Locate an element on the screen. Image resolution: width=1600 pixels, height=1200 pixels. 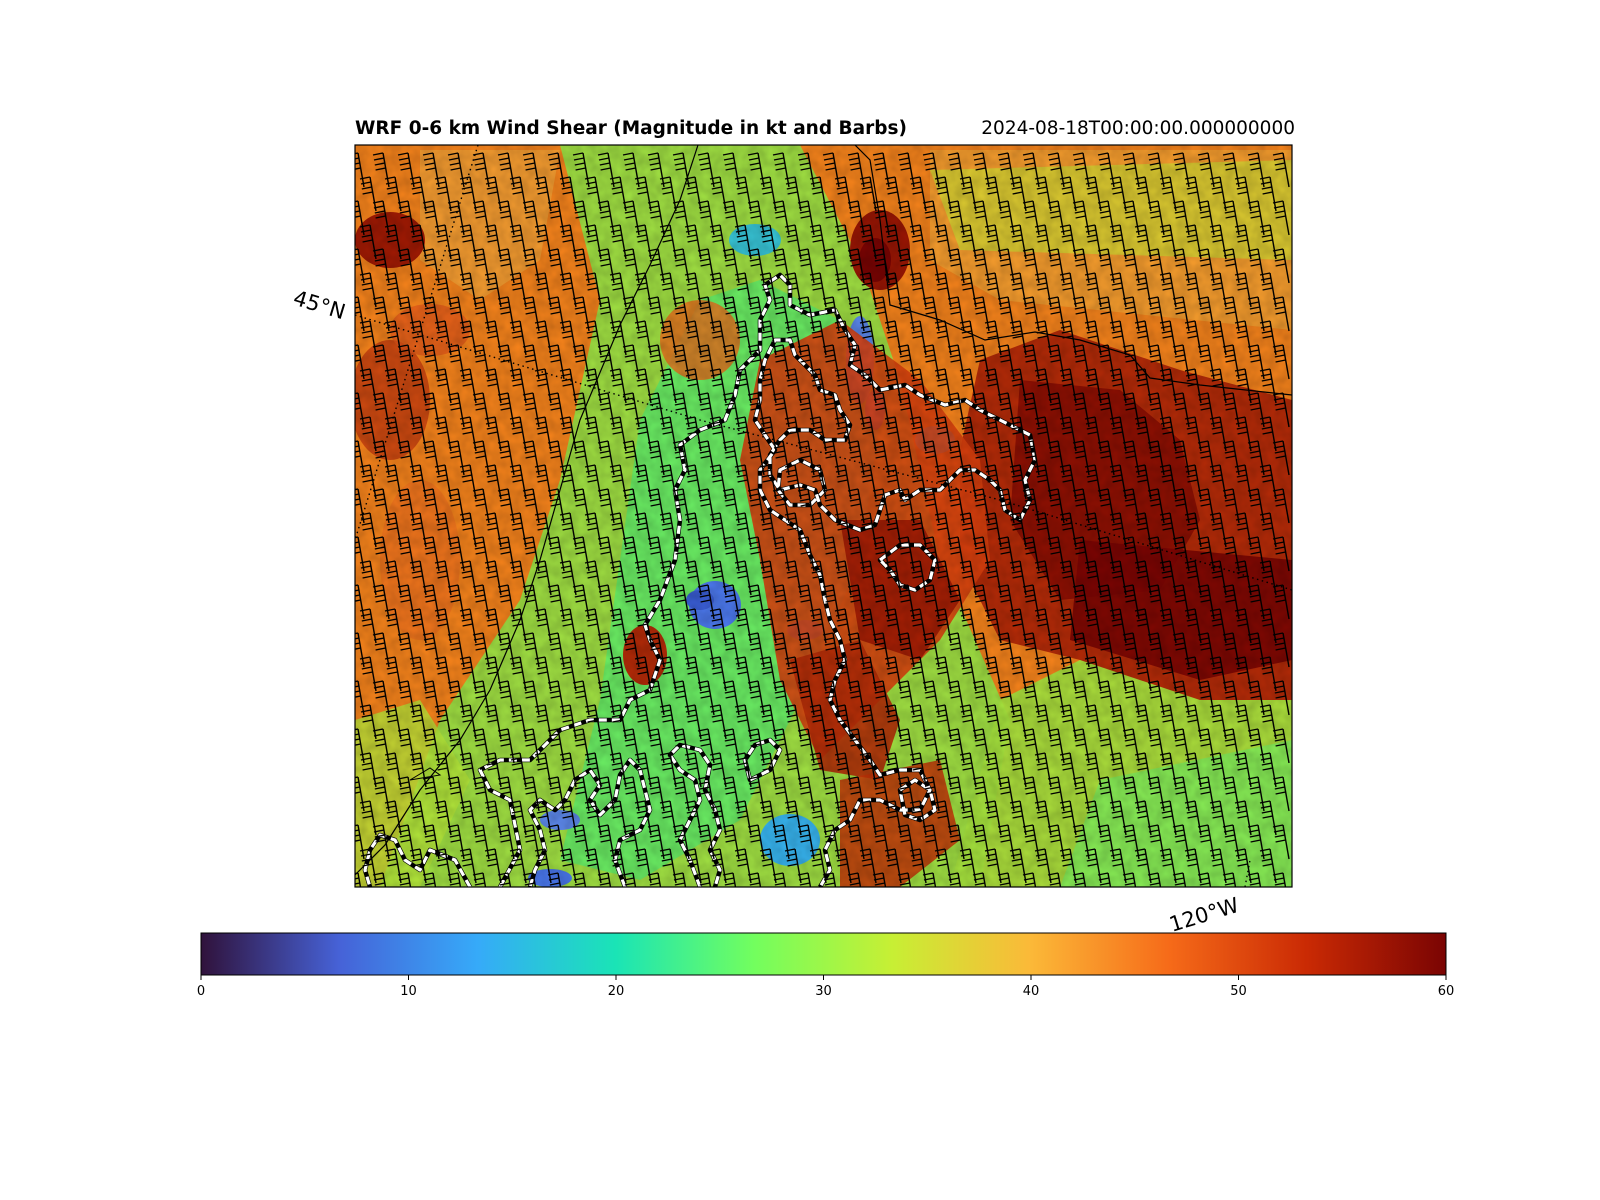
longitude-label-120w: 120°W is located at coordinates (1203, 915).